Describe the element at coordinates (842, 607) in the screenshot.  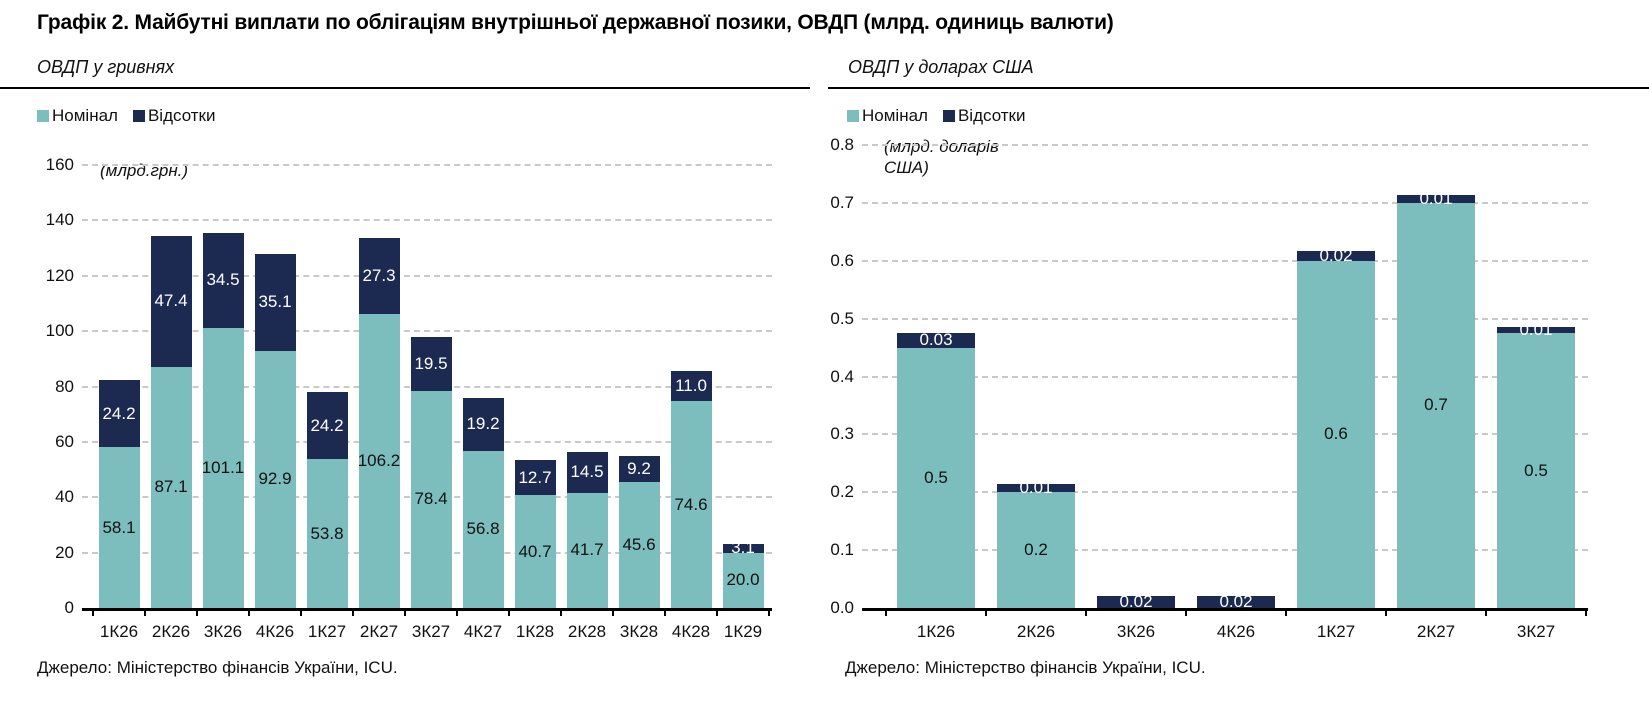
I see `y-axis-label: 0.0` at that location.